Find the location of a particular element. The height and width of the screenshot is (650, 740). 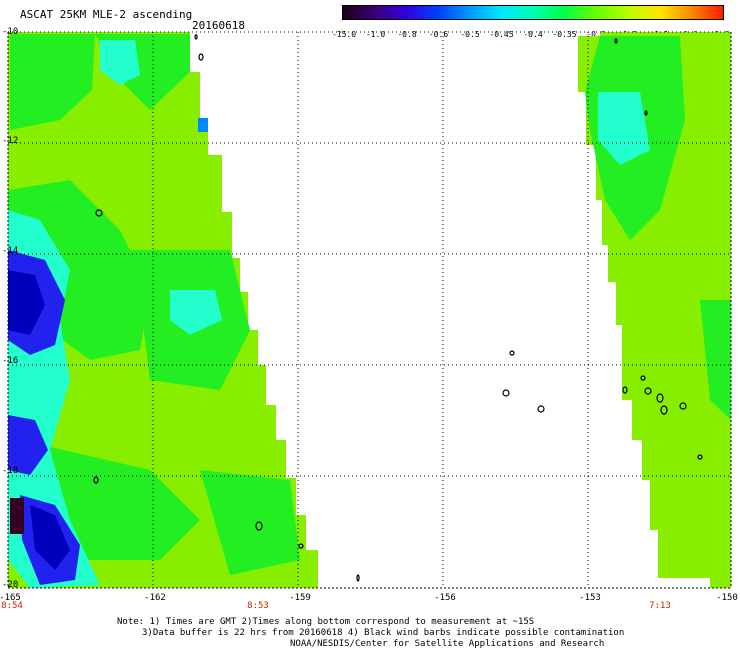

lon-label: -165 is located at coordinates (10, 598).